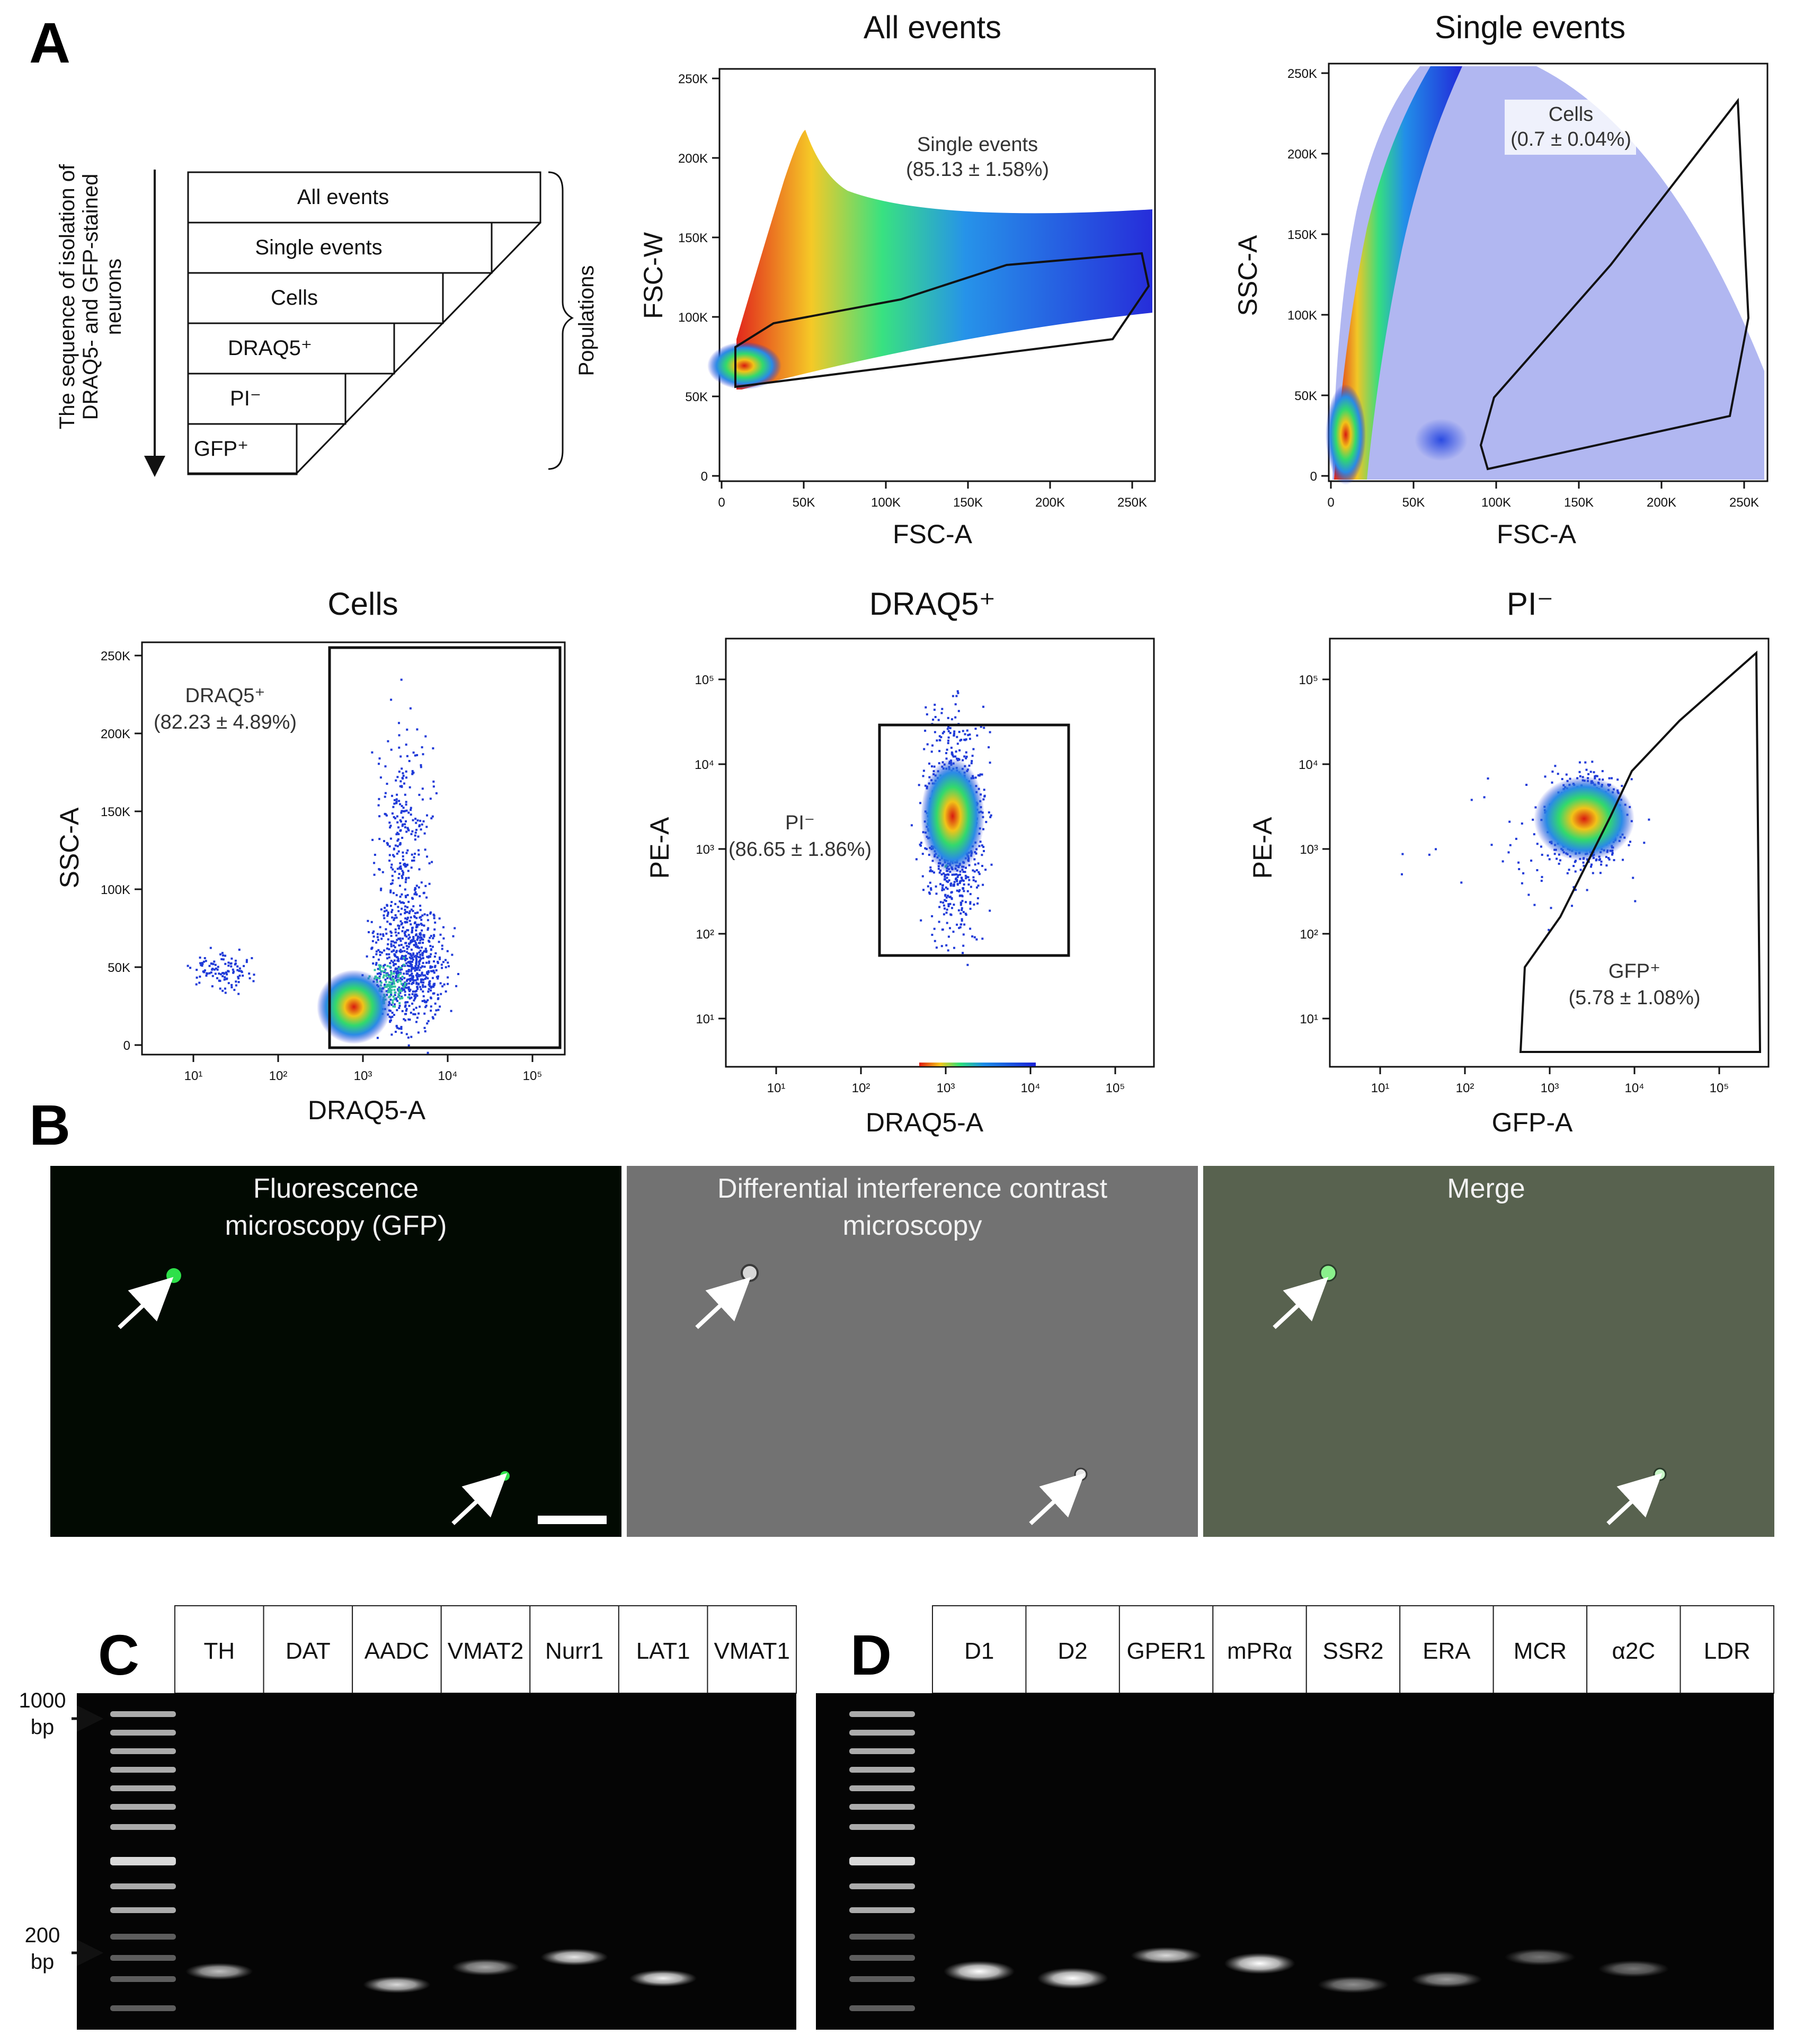 The height and width of the screenshot is (2044, 1795). I want to click on draq5-gate-label: DRAQ5⁺, so click(225, 696).